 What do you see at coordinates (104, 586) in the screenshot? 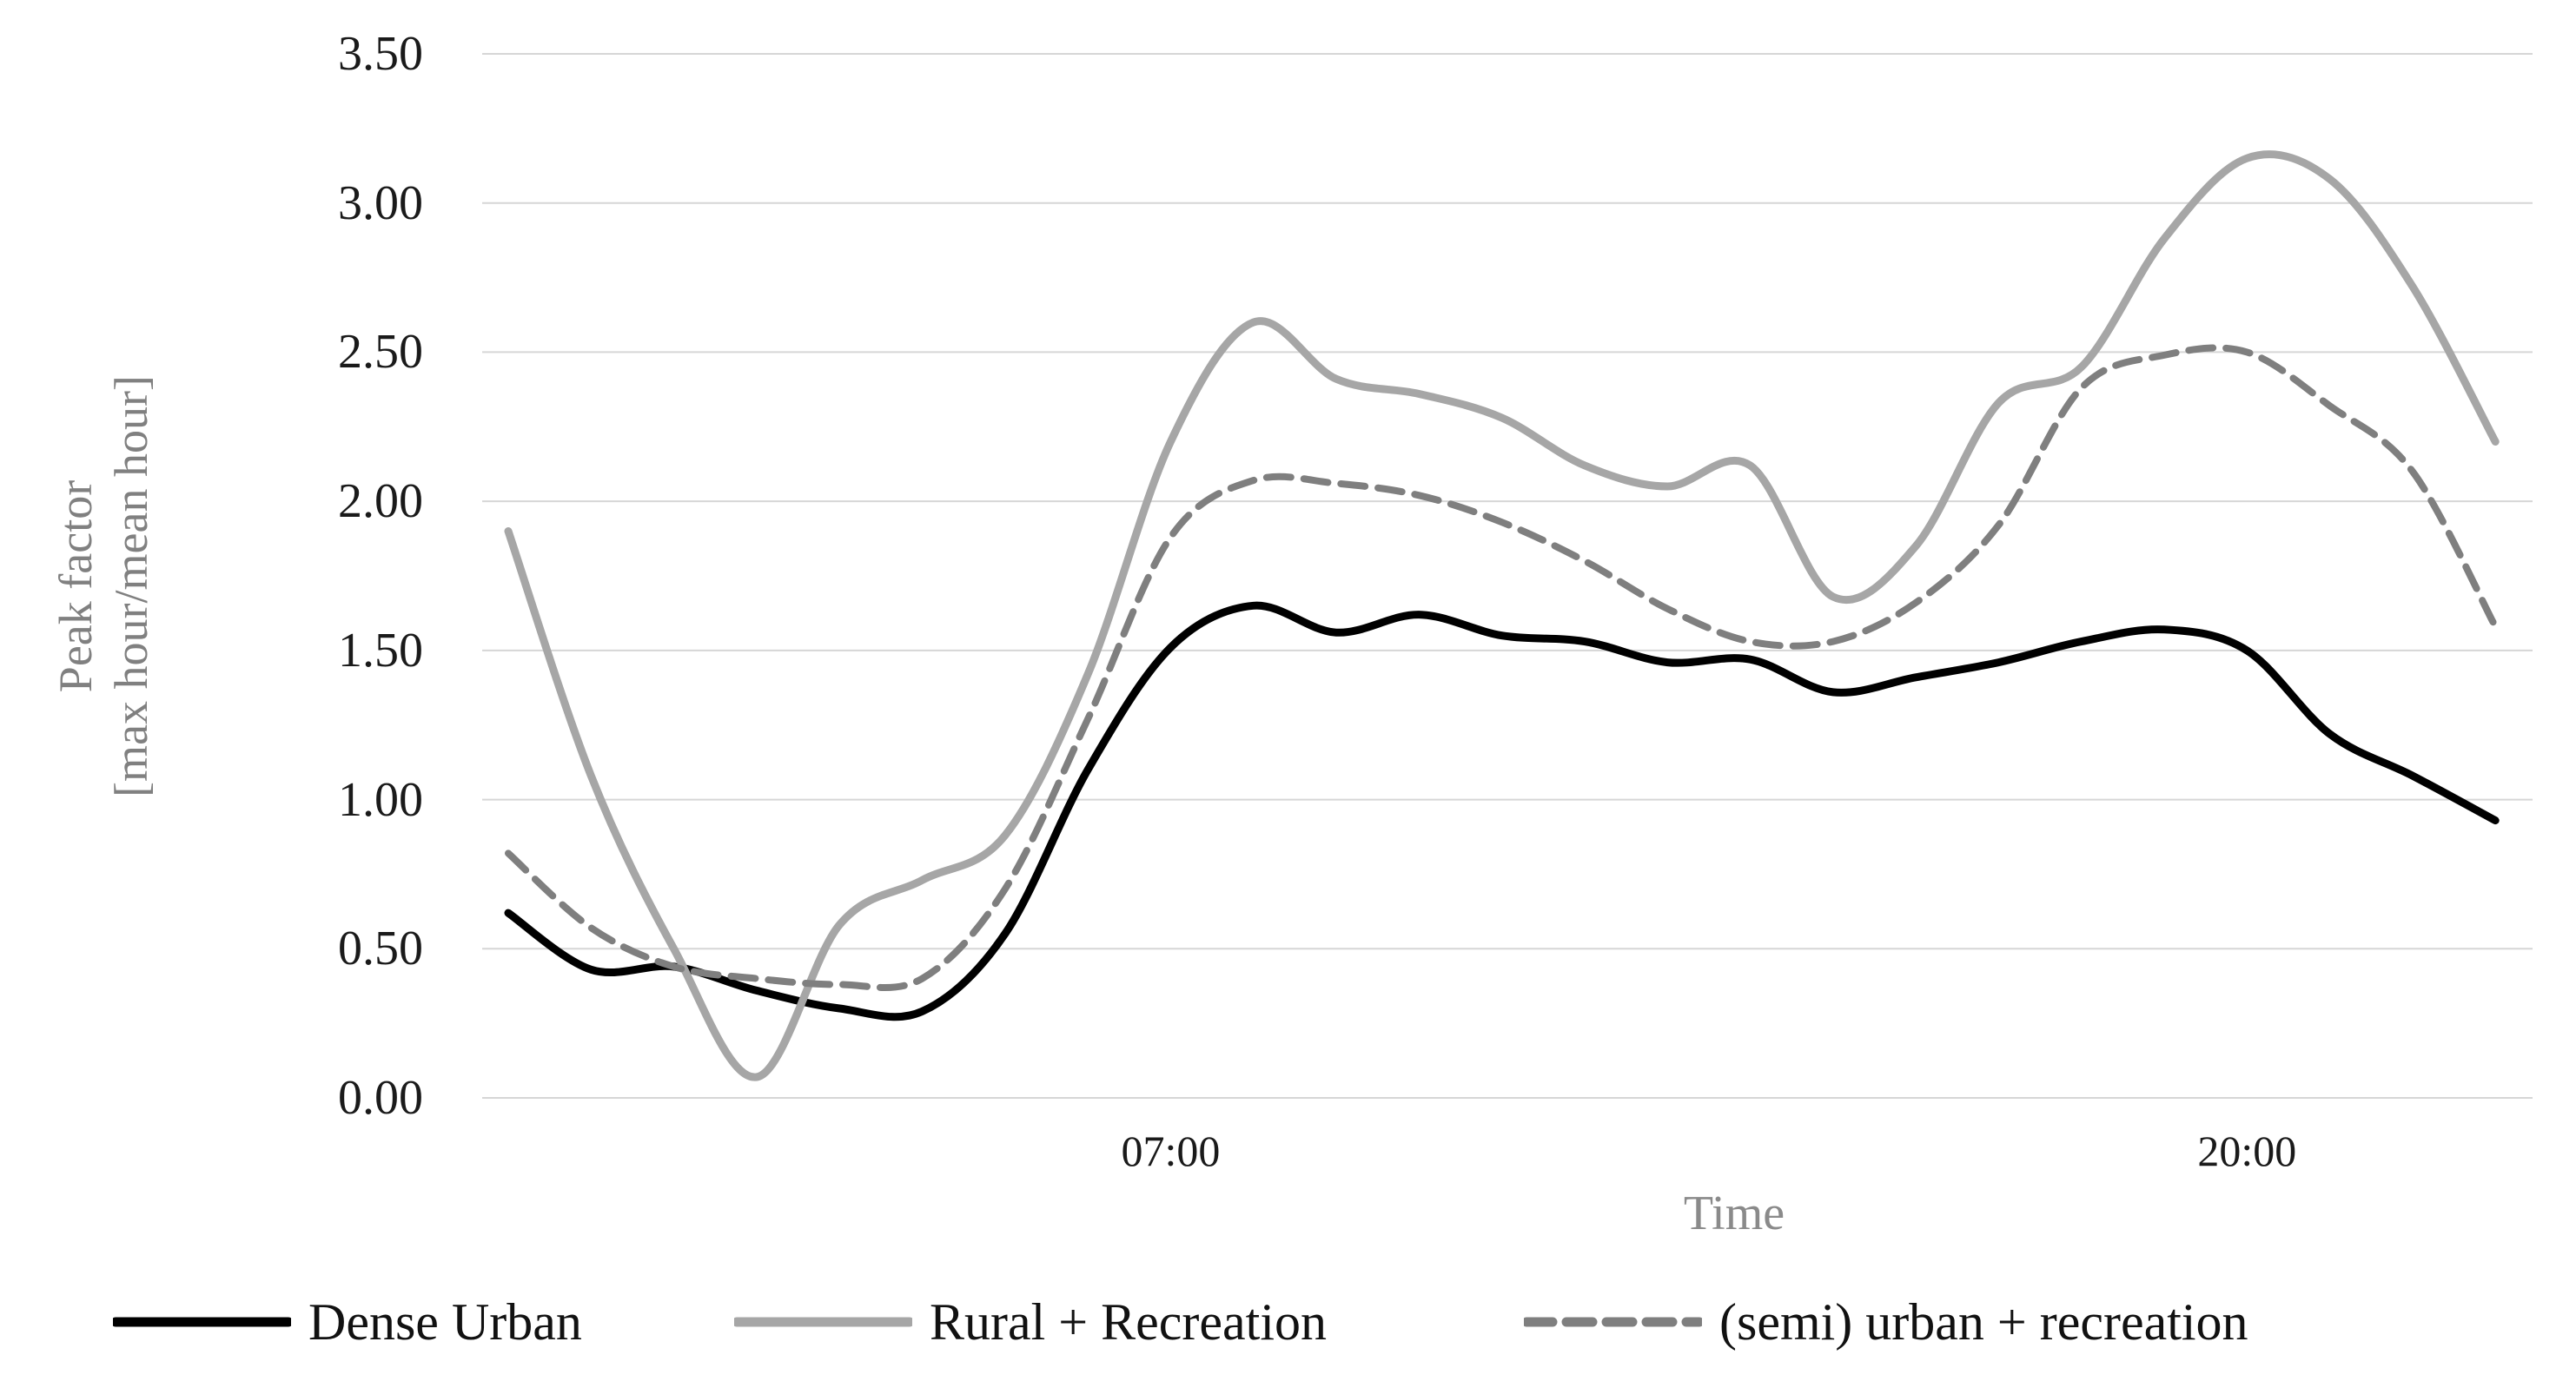
I see `y-axis-title: Peak factor [max hour/mean hour]` at bounding box center [104, 586].